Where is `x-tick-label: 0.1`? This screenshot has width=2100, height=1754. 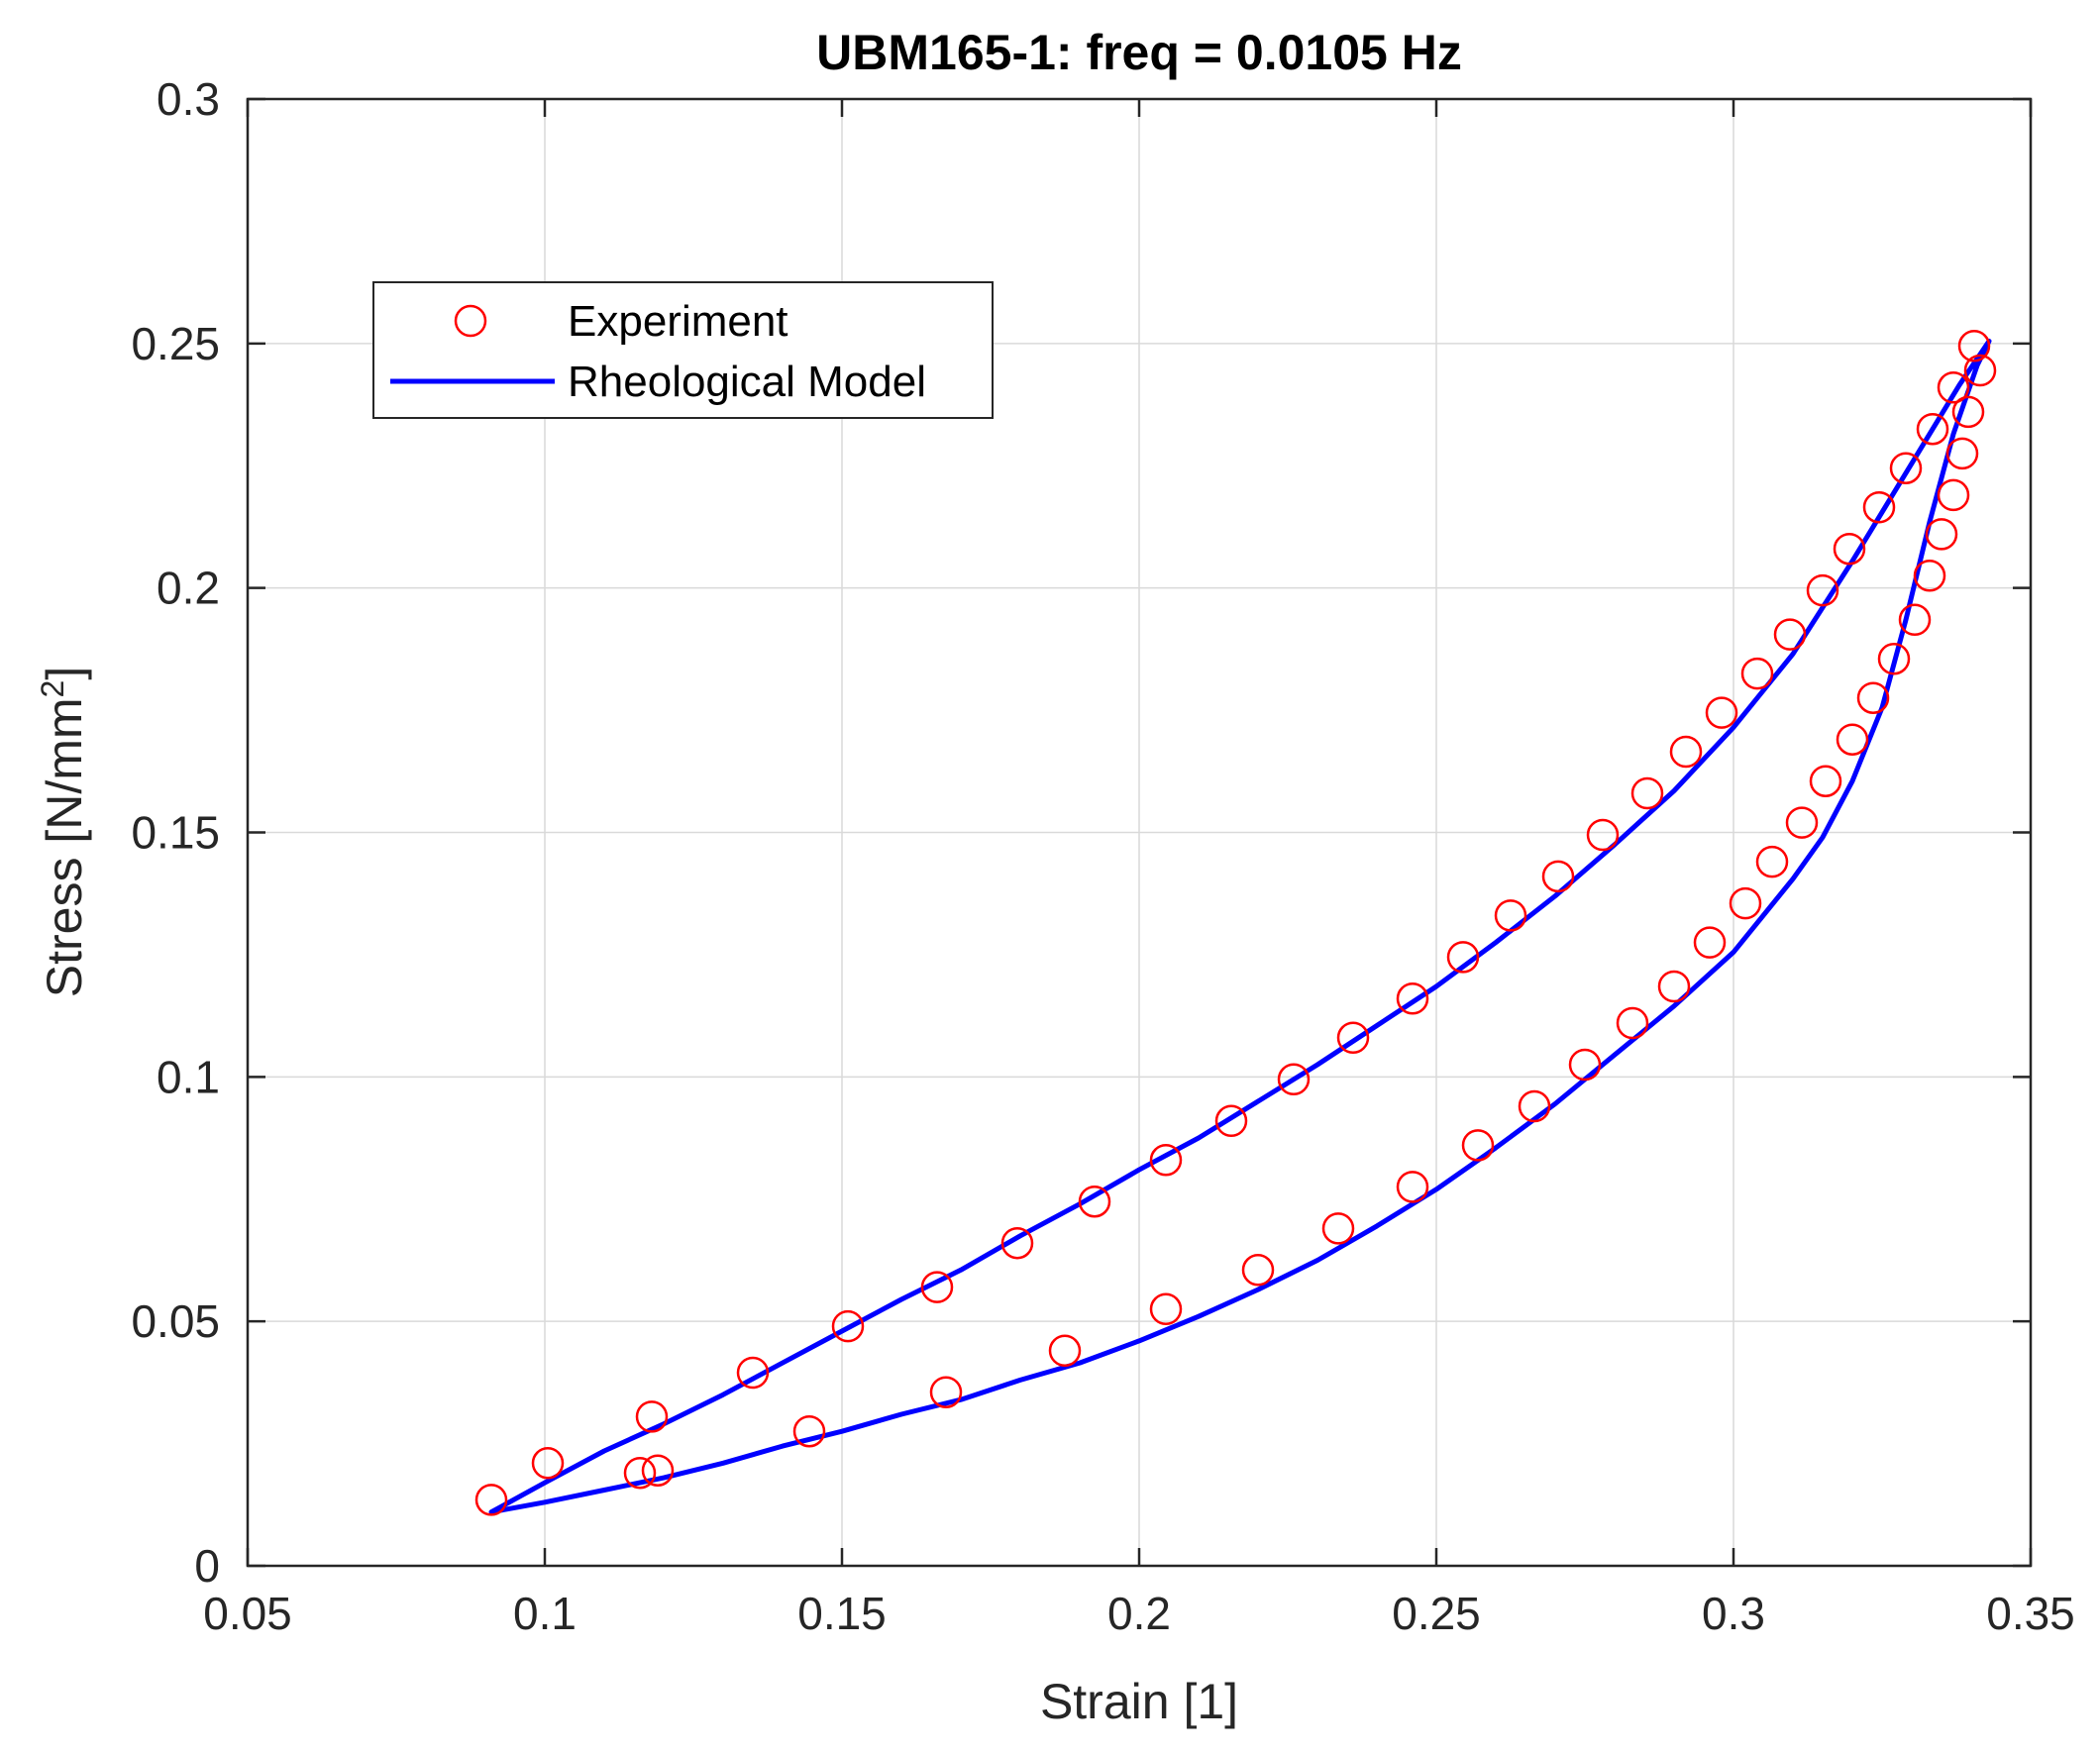 x-tick-label: 0.1 is located at coordinates (545, 1613).